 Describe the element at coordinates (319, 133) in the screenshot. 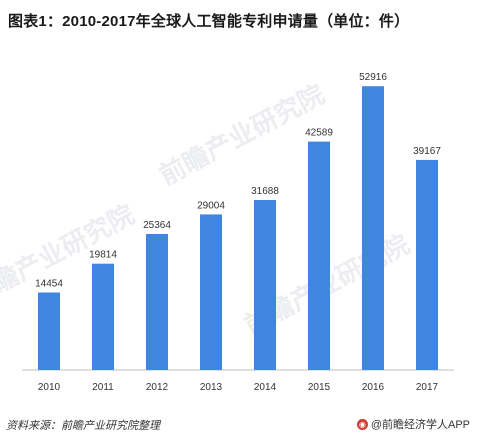

I see `value-label-2015: 42589` at that location.